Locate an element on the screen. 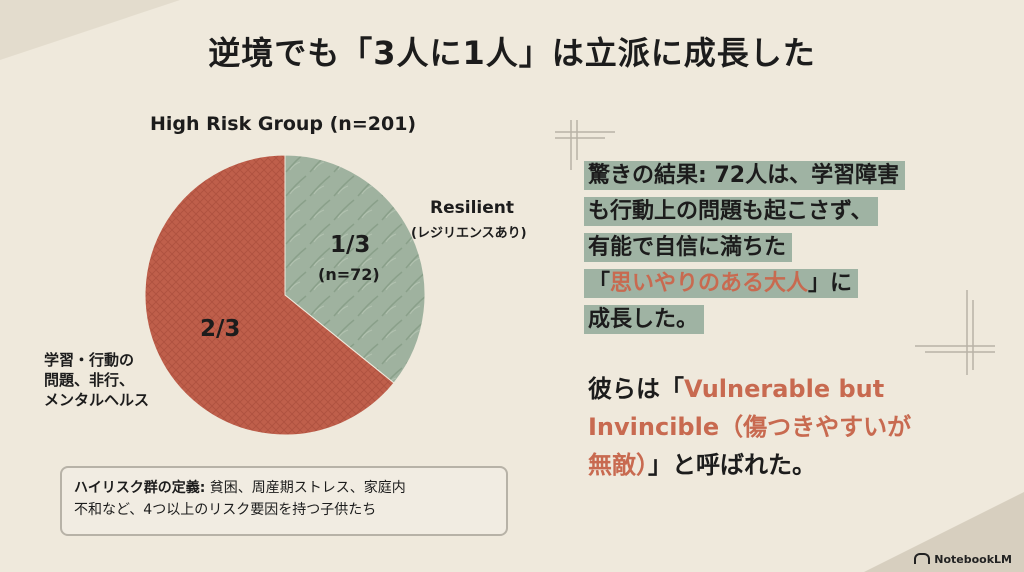 The image size is (1024, 572). finding-line-1: 驚きの結果: 72人は、学習障害 is located at coordinates (745, 175).